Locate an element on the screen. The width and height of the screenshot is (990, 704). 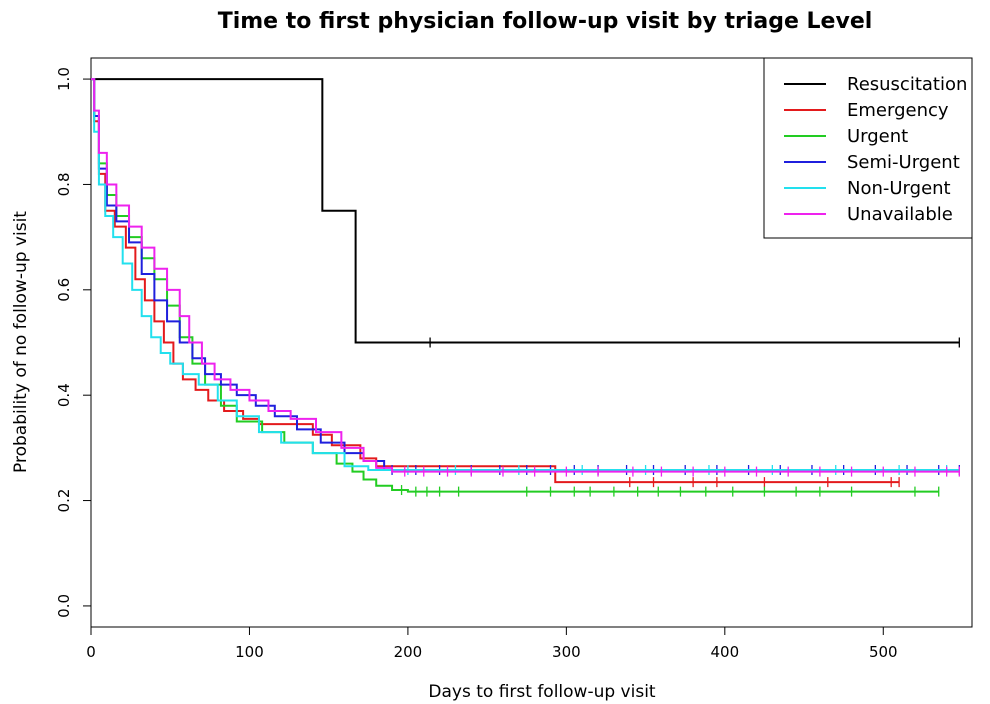
y-tick-label: 0.2 is located at coordinates (64, 501).